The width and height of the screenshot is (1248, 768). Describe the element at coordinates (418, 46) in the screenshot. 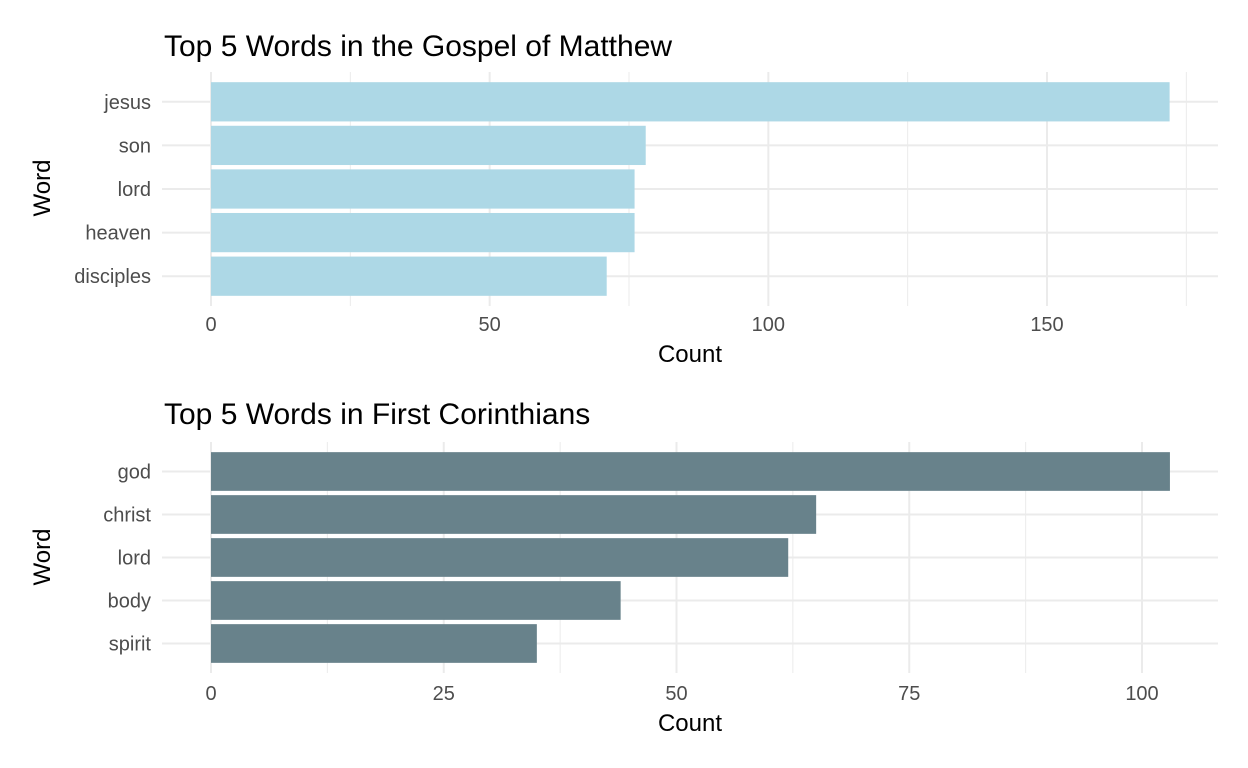

I see `chart-title: Top 5 Words in the Gospel of Matthew` at that location.